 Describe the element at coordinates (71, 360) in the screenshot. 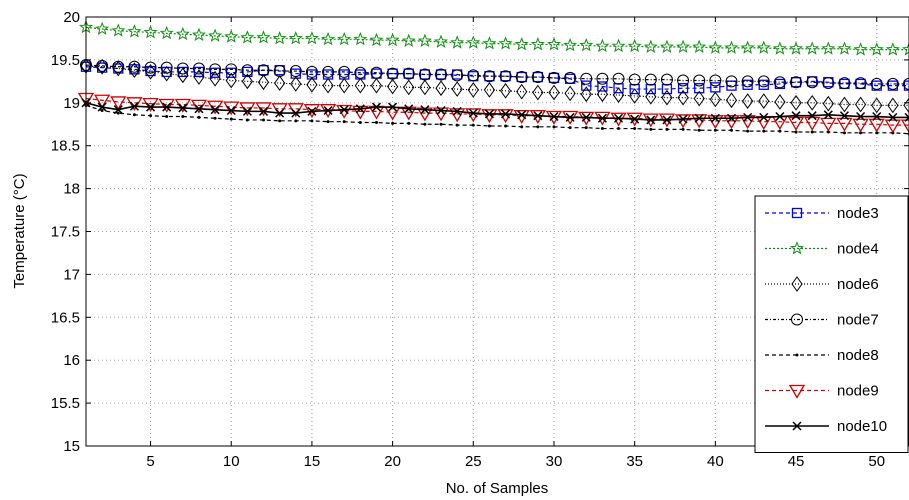

I see `y-tick-label: 16` at that location.